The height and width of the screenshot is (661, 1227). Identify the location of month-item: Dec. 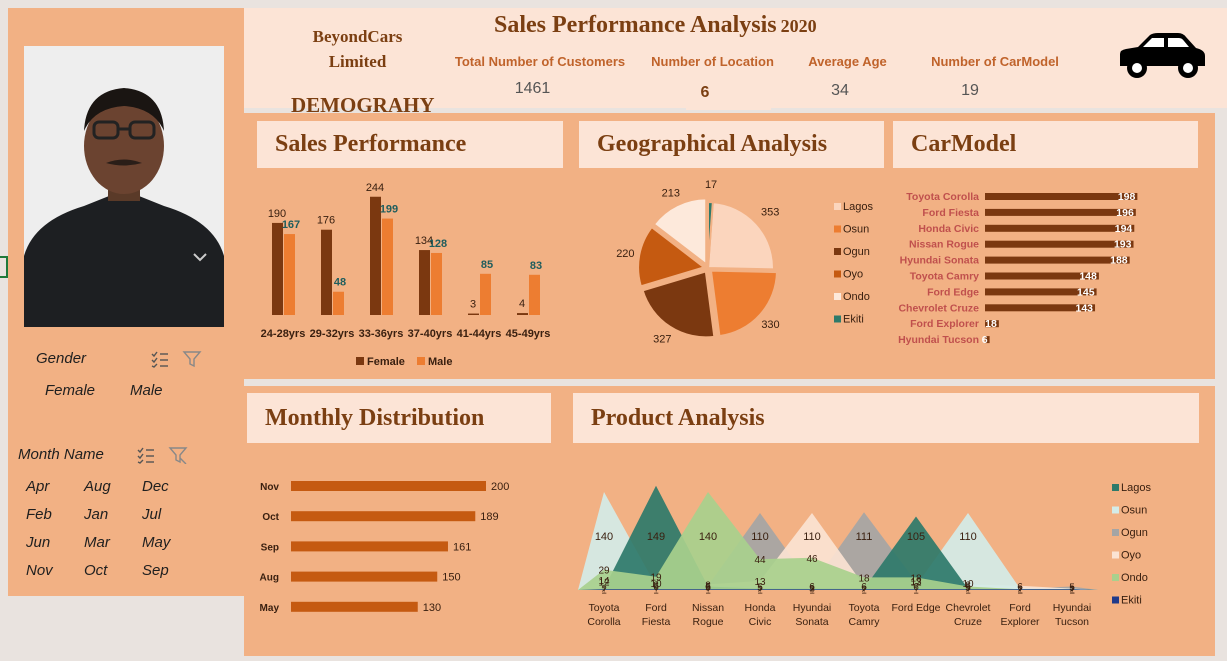
(155, 486).